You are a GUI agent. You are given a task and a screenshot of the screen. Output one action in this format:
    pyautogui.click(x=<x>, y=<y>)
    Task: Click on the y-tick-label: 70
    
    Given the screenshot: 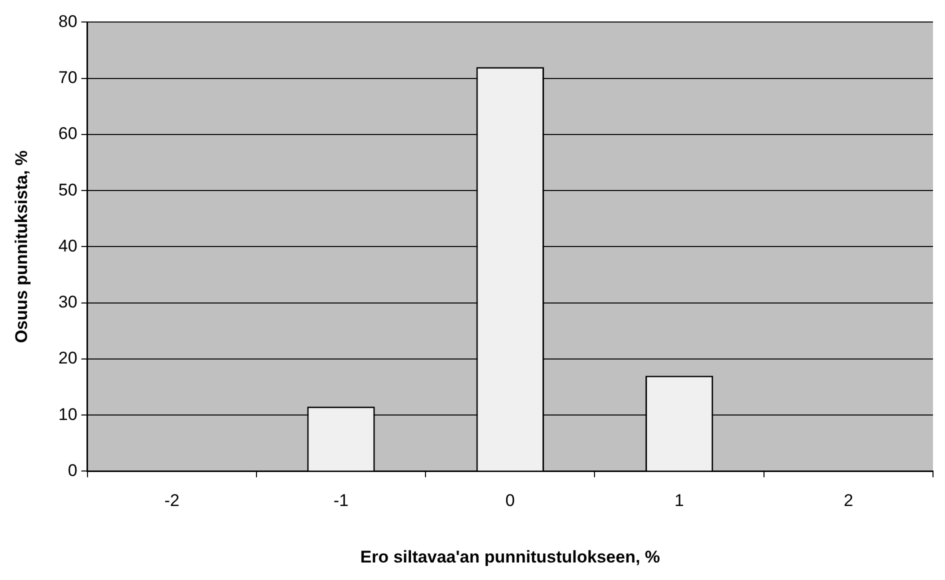 What is the action you would take?
    pyautogui.click(x=68, y=78)
    